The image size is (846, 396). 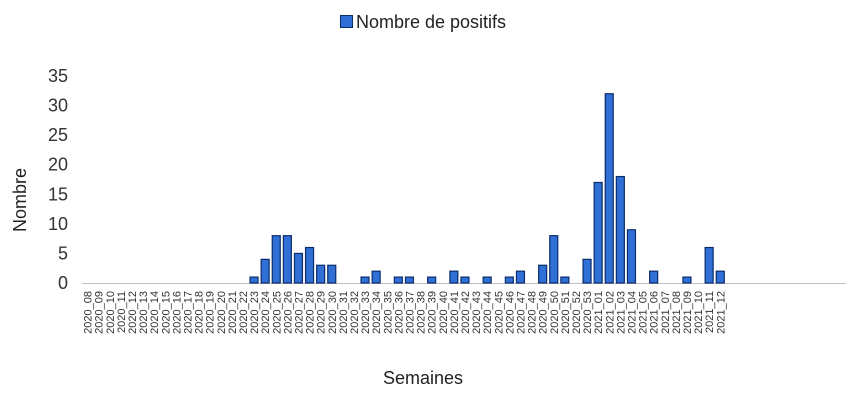 What do you see at coordinates (344, 312) in the screenshot?
I see `x-tick-label: 2020_31` at bounding box center [344, 312].